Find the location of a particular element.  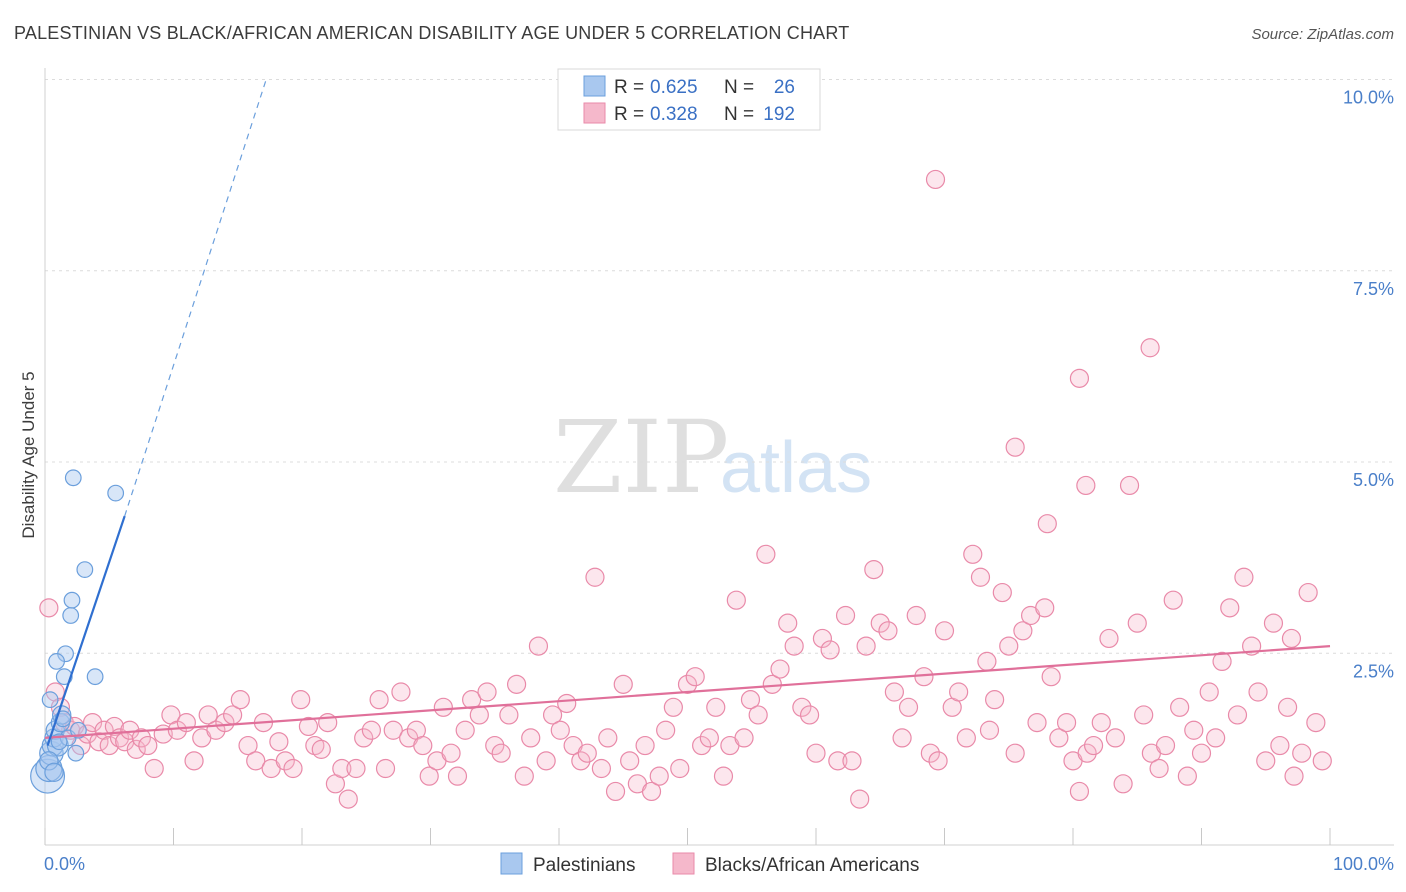

chart-source: Source: ZipAtlas.com is located at coordinates (1322, 34).